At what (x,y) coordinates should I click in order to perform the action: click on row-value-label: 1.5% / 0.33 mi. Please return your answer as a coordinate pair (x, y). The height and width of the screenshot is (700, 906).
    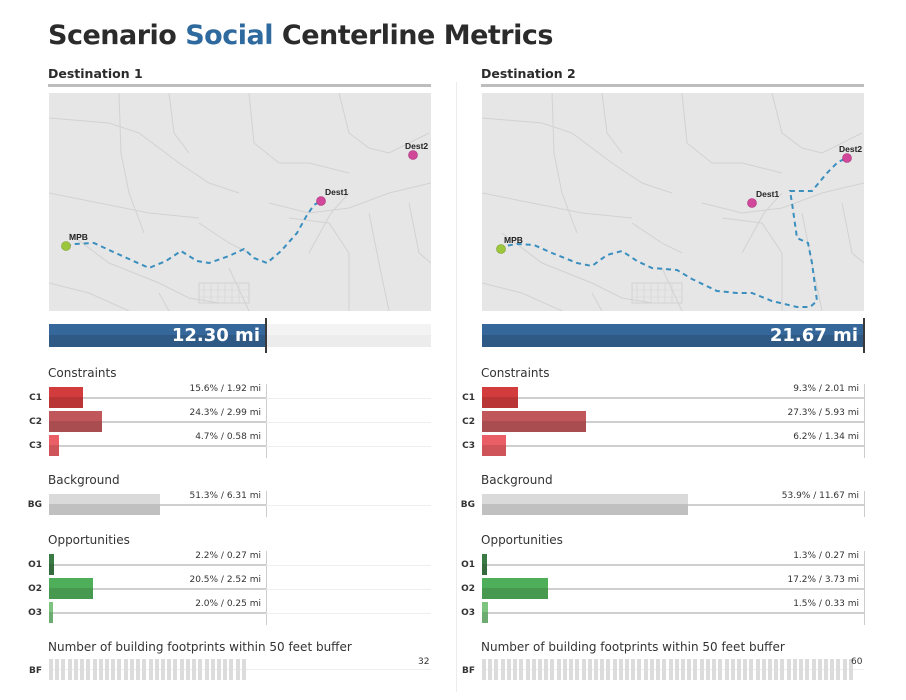
    Looking at the image, I should click on (826, 604).